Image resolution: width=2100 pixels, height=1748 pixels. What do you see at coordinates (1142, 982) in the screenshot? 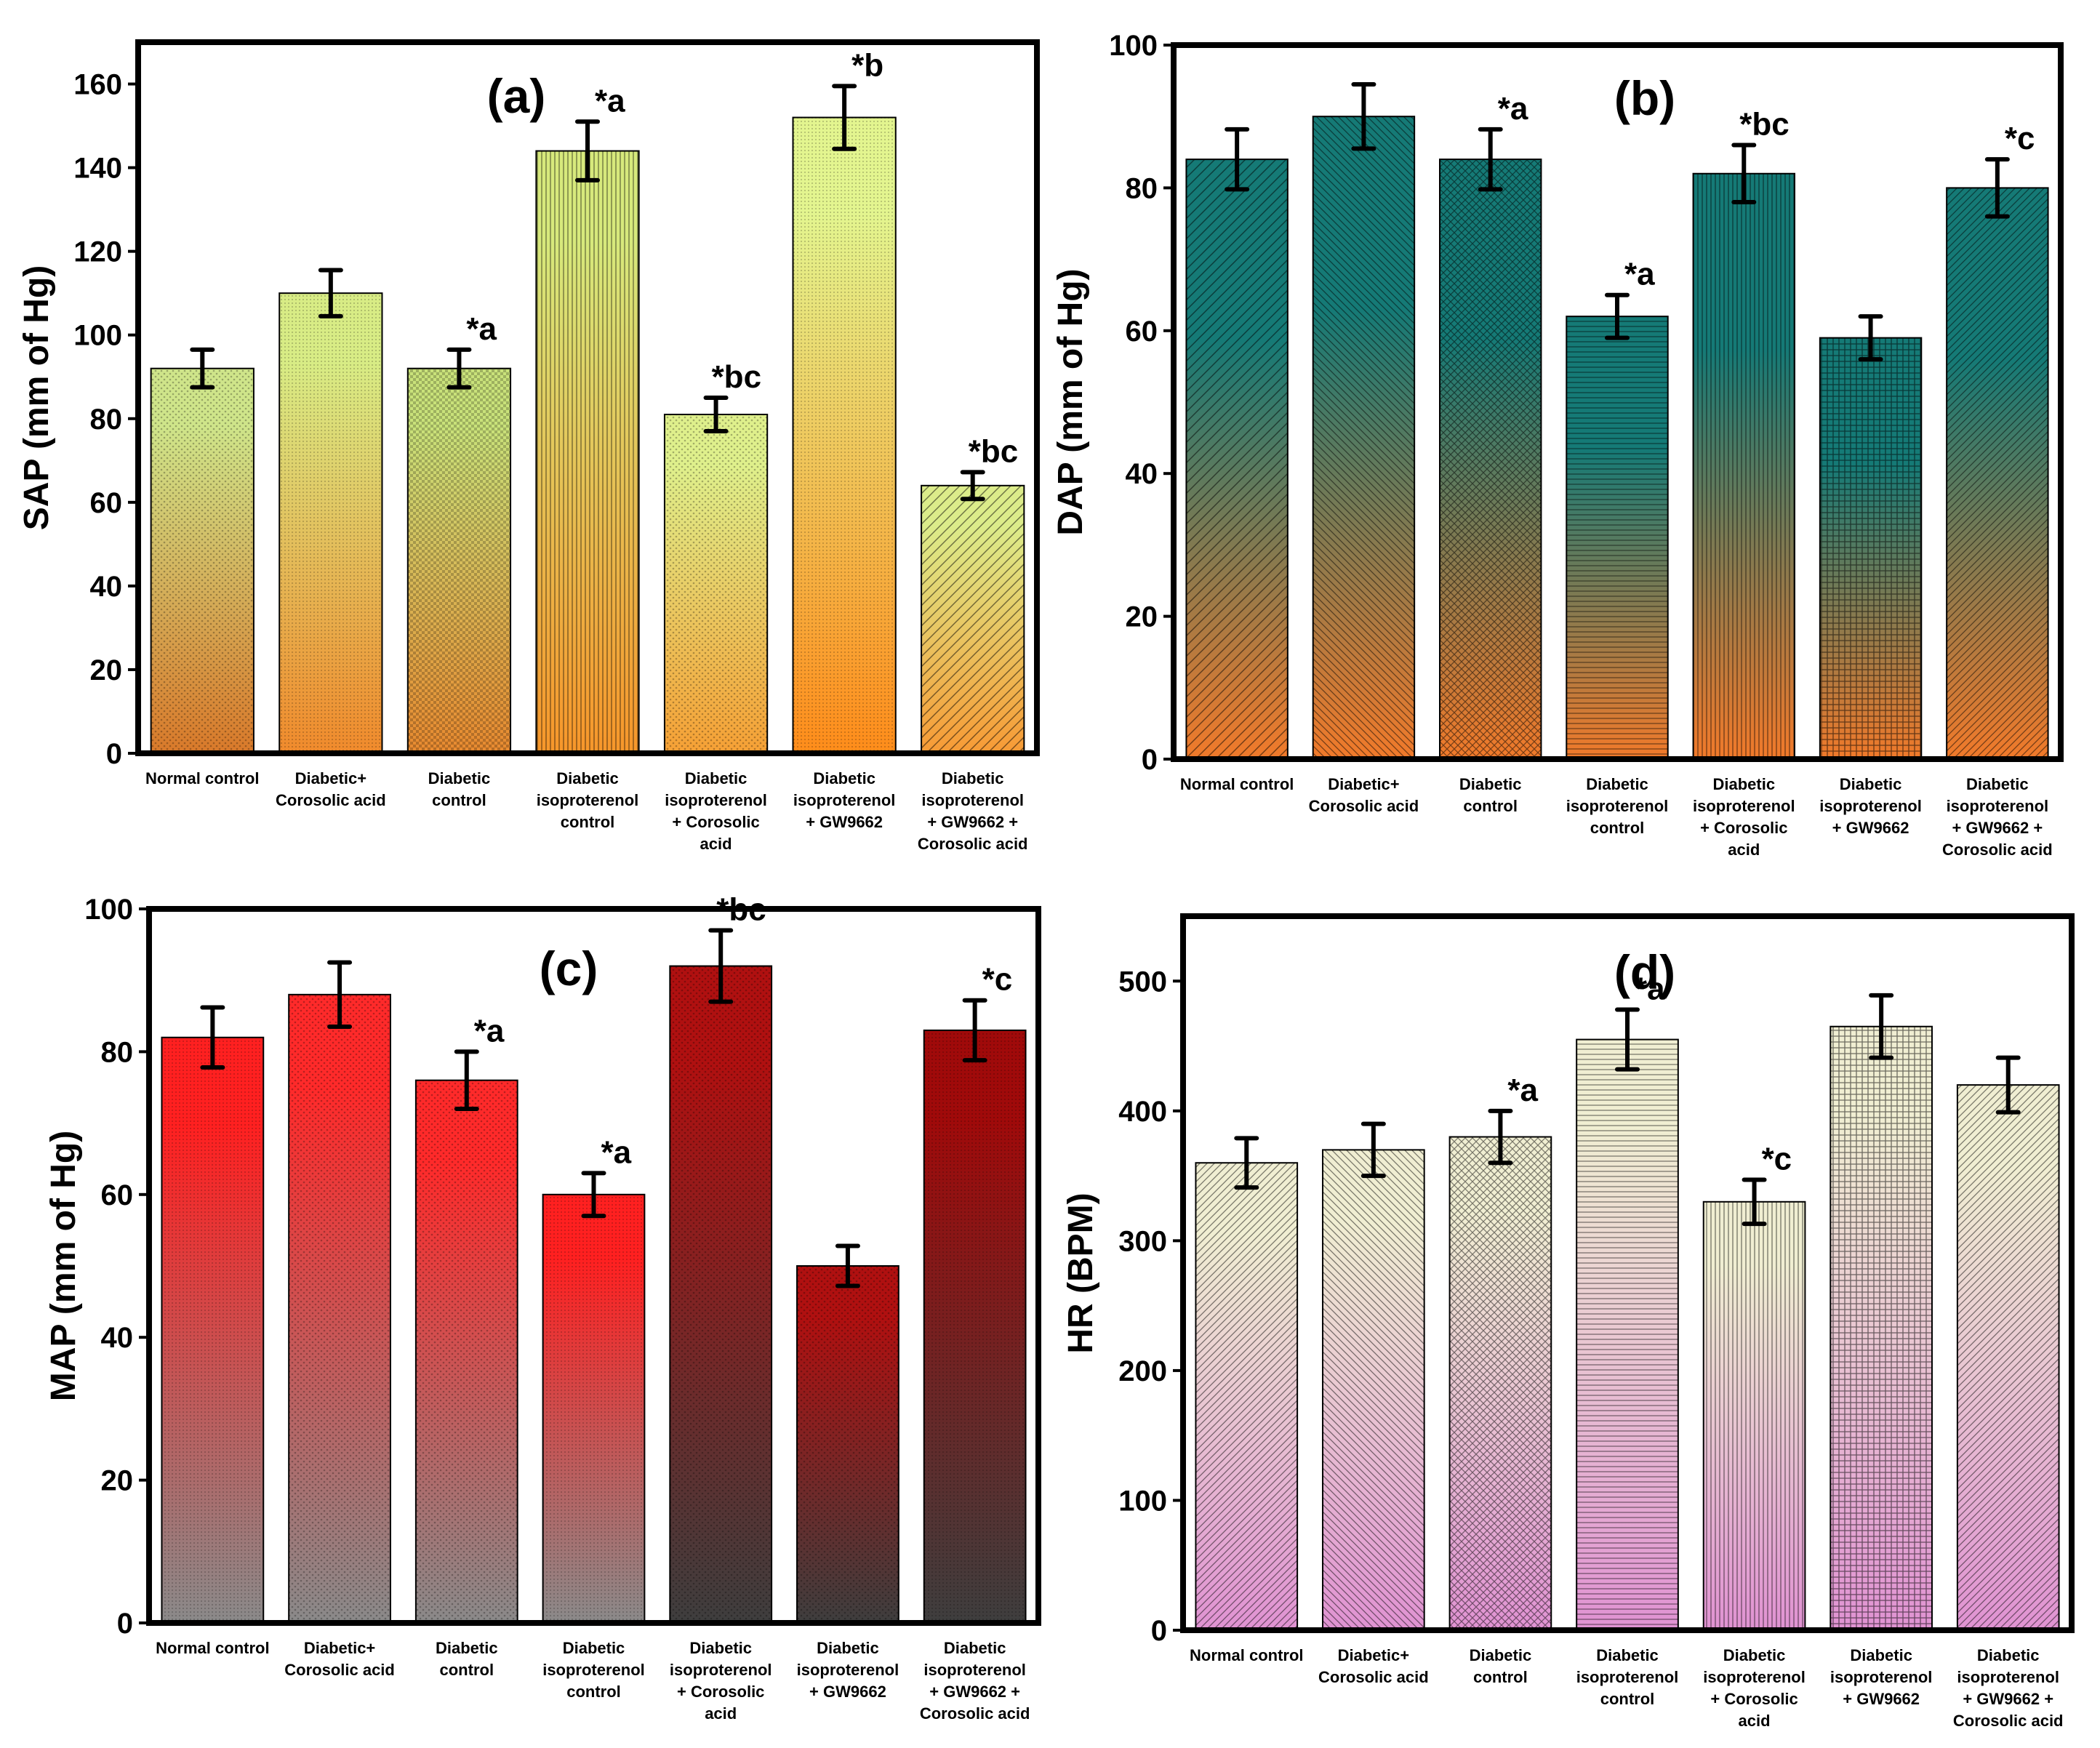
I see `y-tick-label: 500` at bounding box center [1142, 982].